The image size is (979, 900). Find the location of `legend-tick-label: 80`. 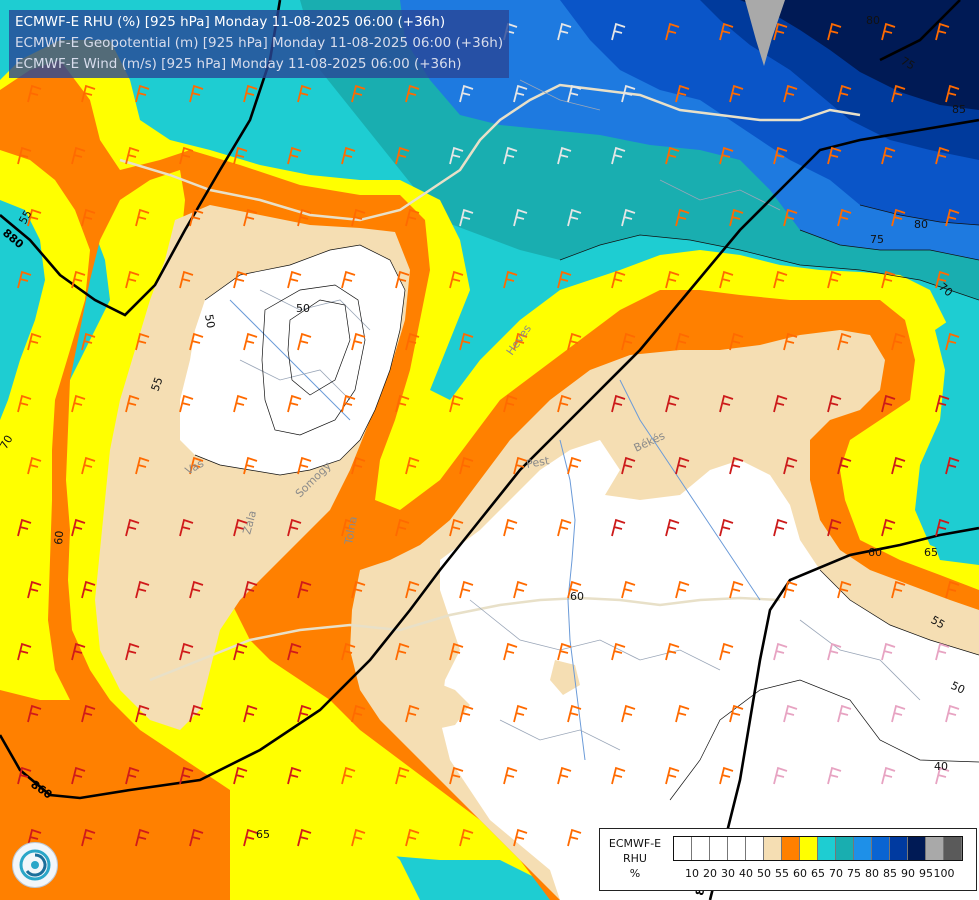

legend-tick-label: 80 is located at coordinates (872, 873).